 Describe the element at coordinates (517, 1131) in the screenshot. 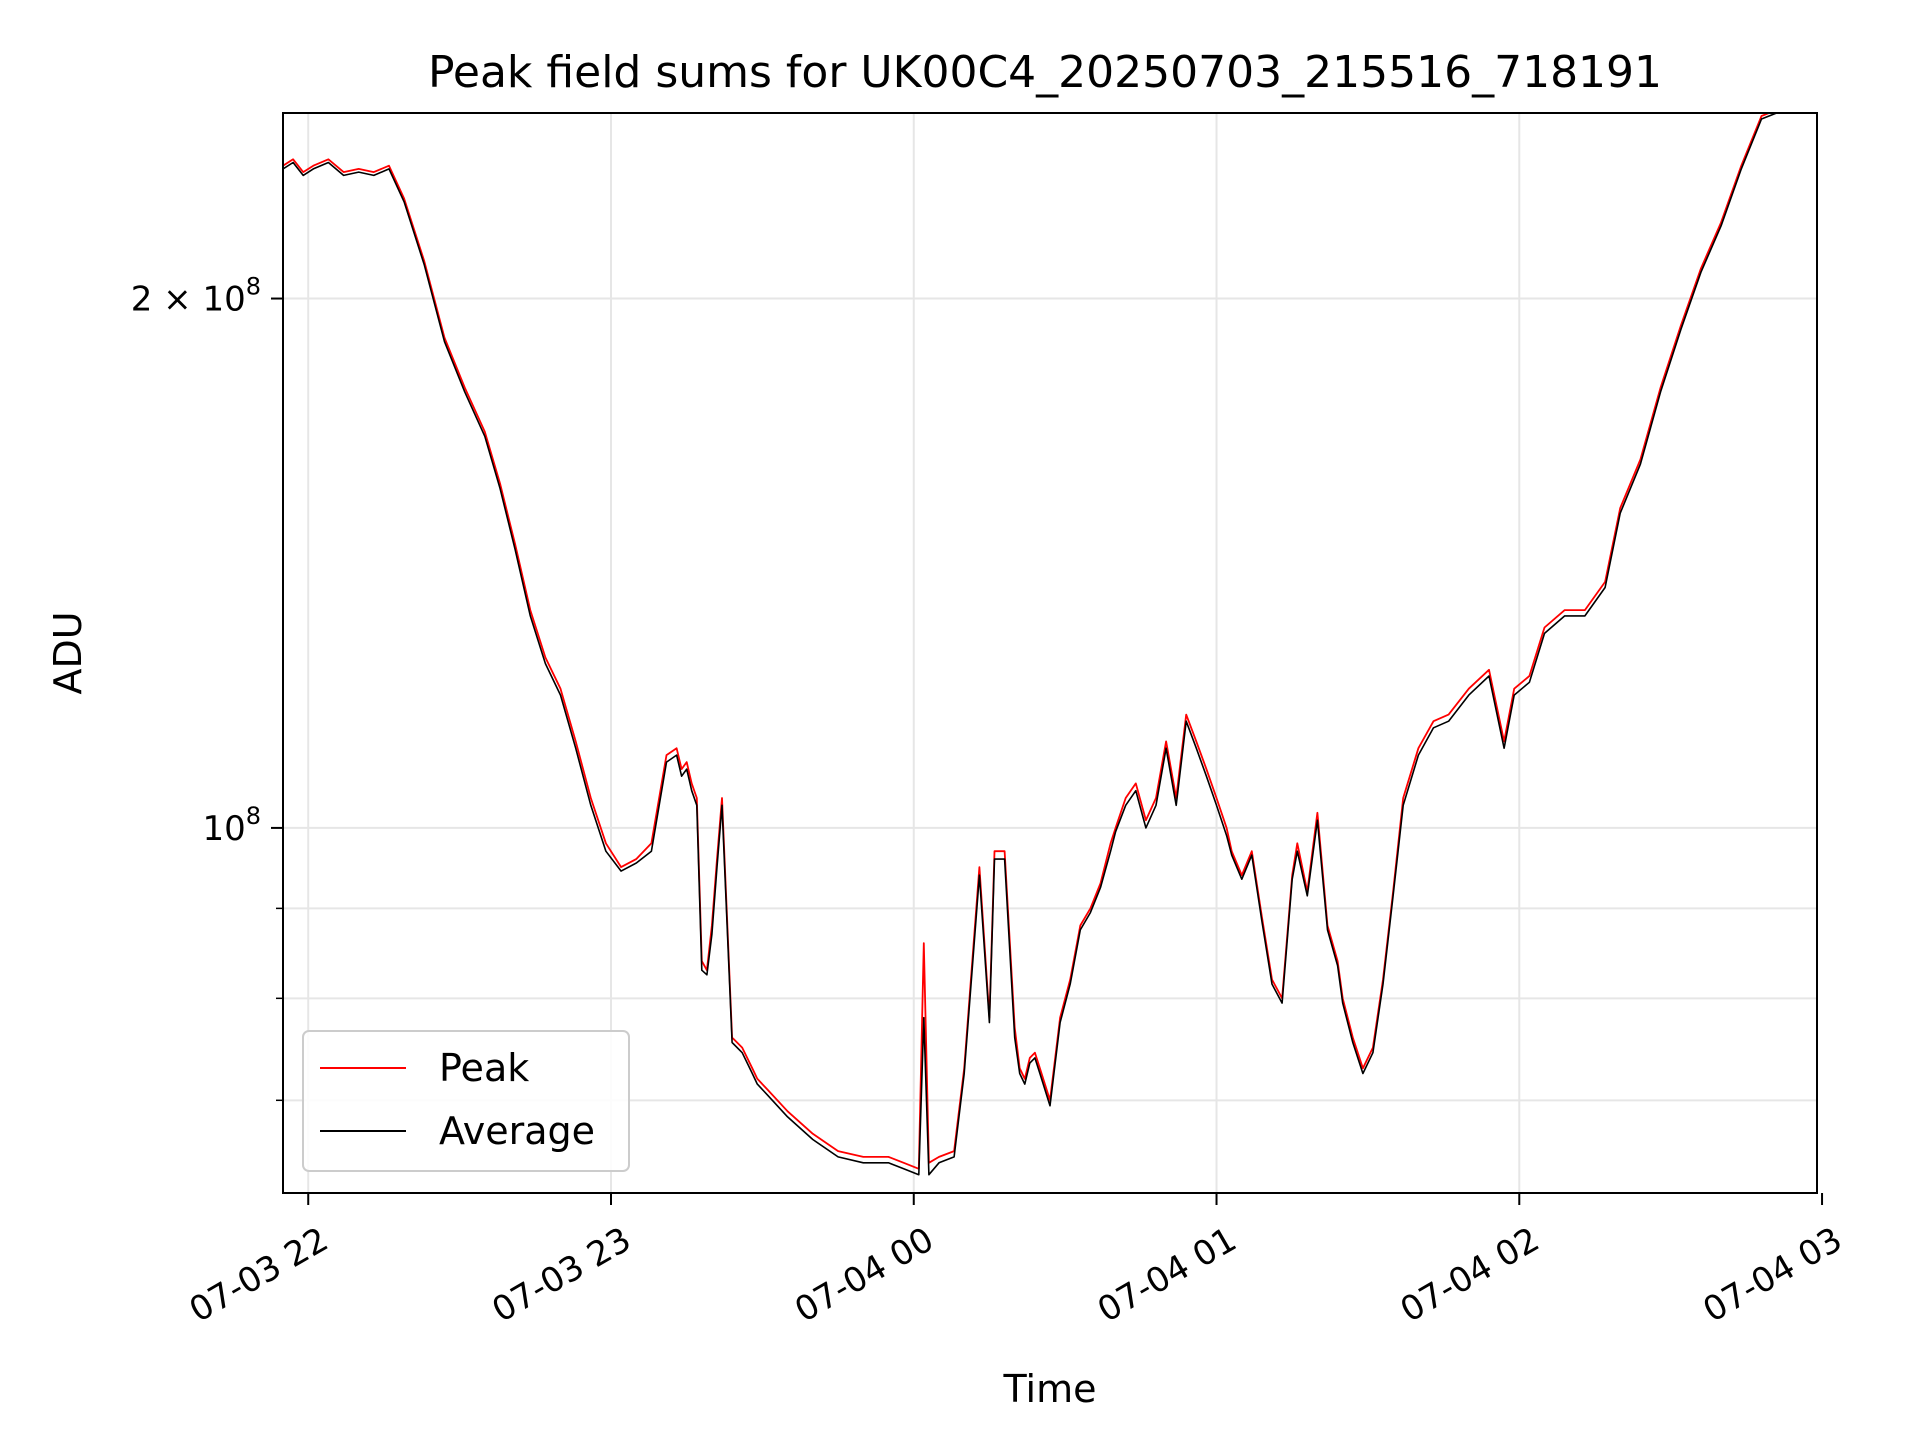

I see `legend-label-average: Average` at that location.